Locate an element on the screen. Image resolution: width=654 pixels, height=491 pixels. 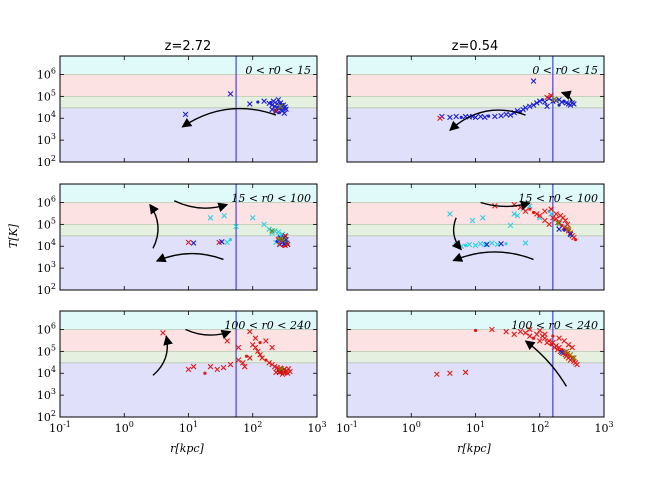
y-axis-label: T[K] is located at coordinates (13, 235).